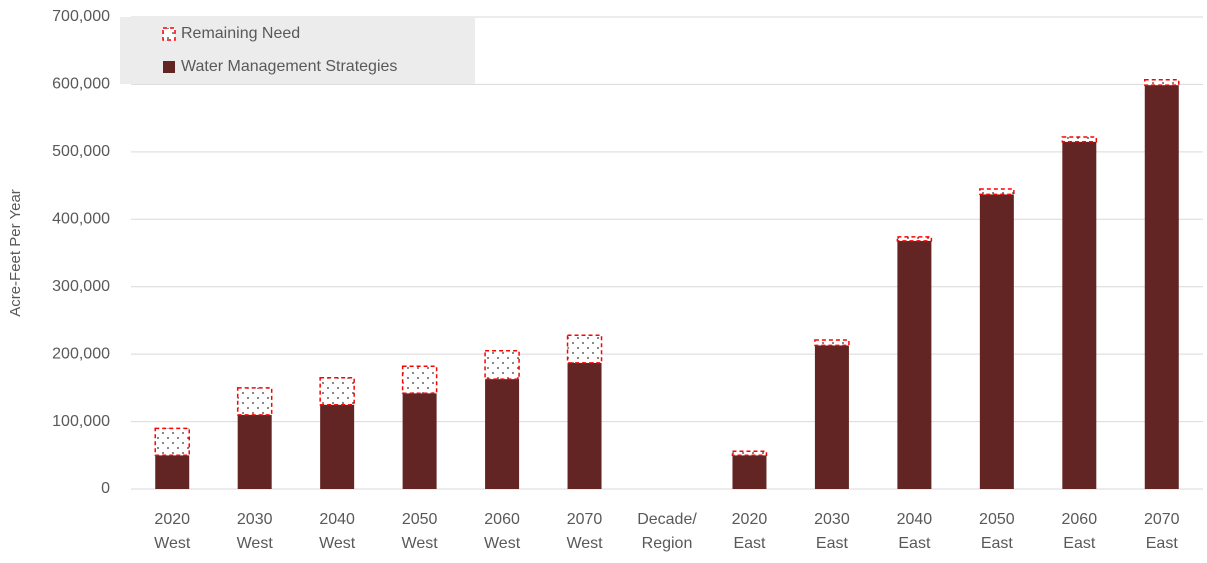  Describe the element at coordinates (81, 353) in the screenshot. I see `y-tick-label: 200,000` at that location.